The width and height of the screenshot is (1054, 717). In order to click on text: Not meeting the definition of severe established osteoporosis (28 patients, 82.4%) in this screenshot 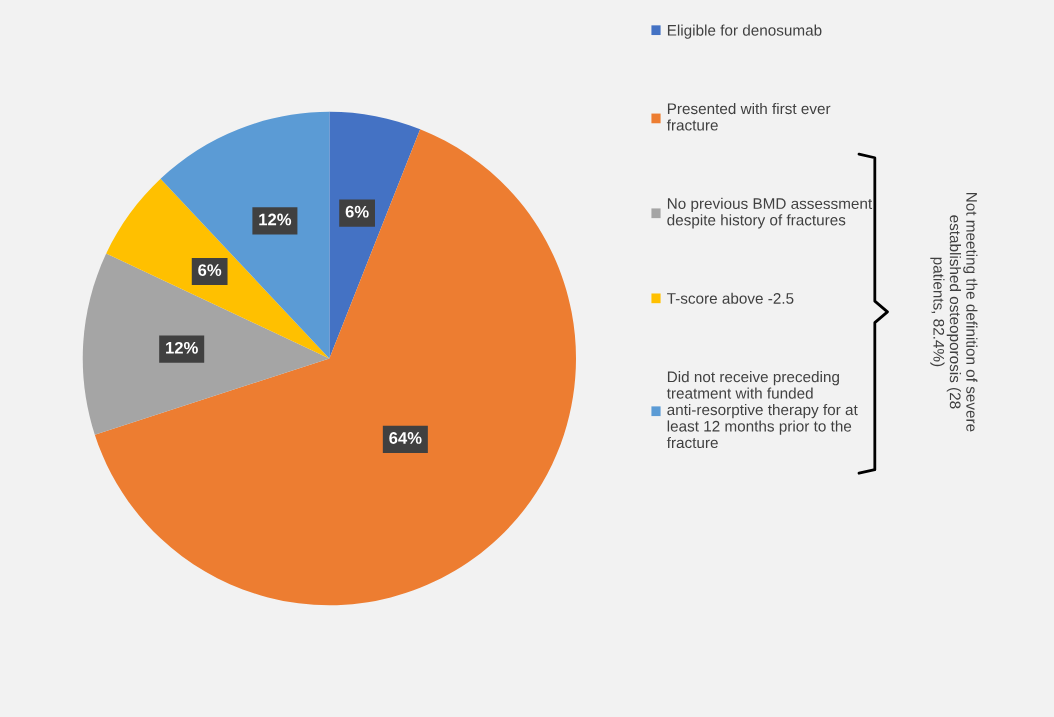, I will do `click(954, 312)`.